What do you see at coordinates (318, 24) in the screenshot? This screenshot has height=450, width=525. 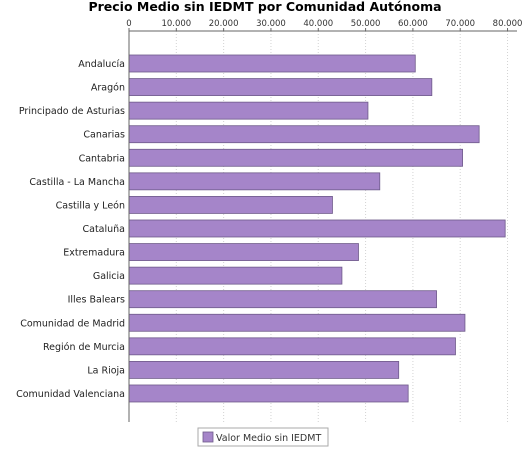 I see `x-tick-label: 40.000` at bounding box center [318, 24].